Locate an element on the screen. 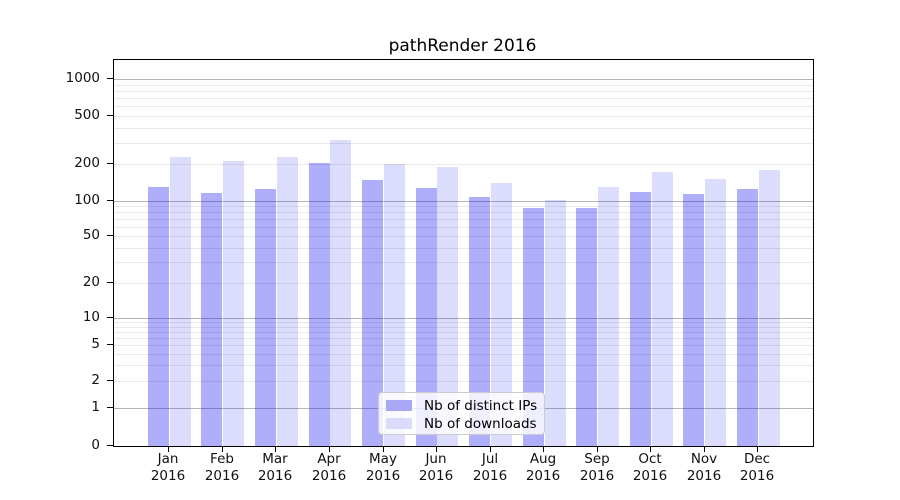  bar-distinct-ips-apr is located at coordinates (319, 304).